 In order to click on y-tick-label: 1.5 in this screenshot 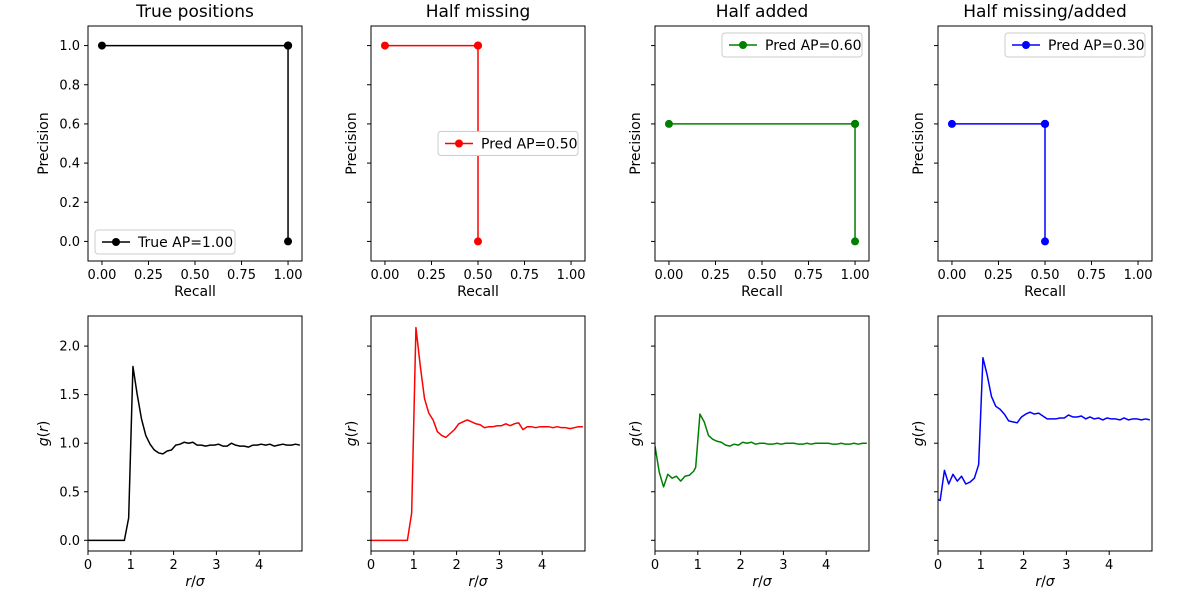, I will do `click(69, 395)`.